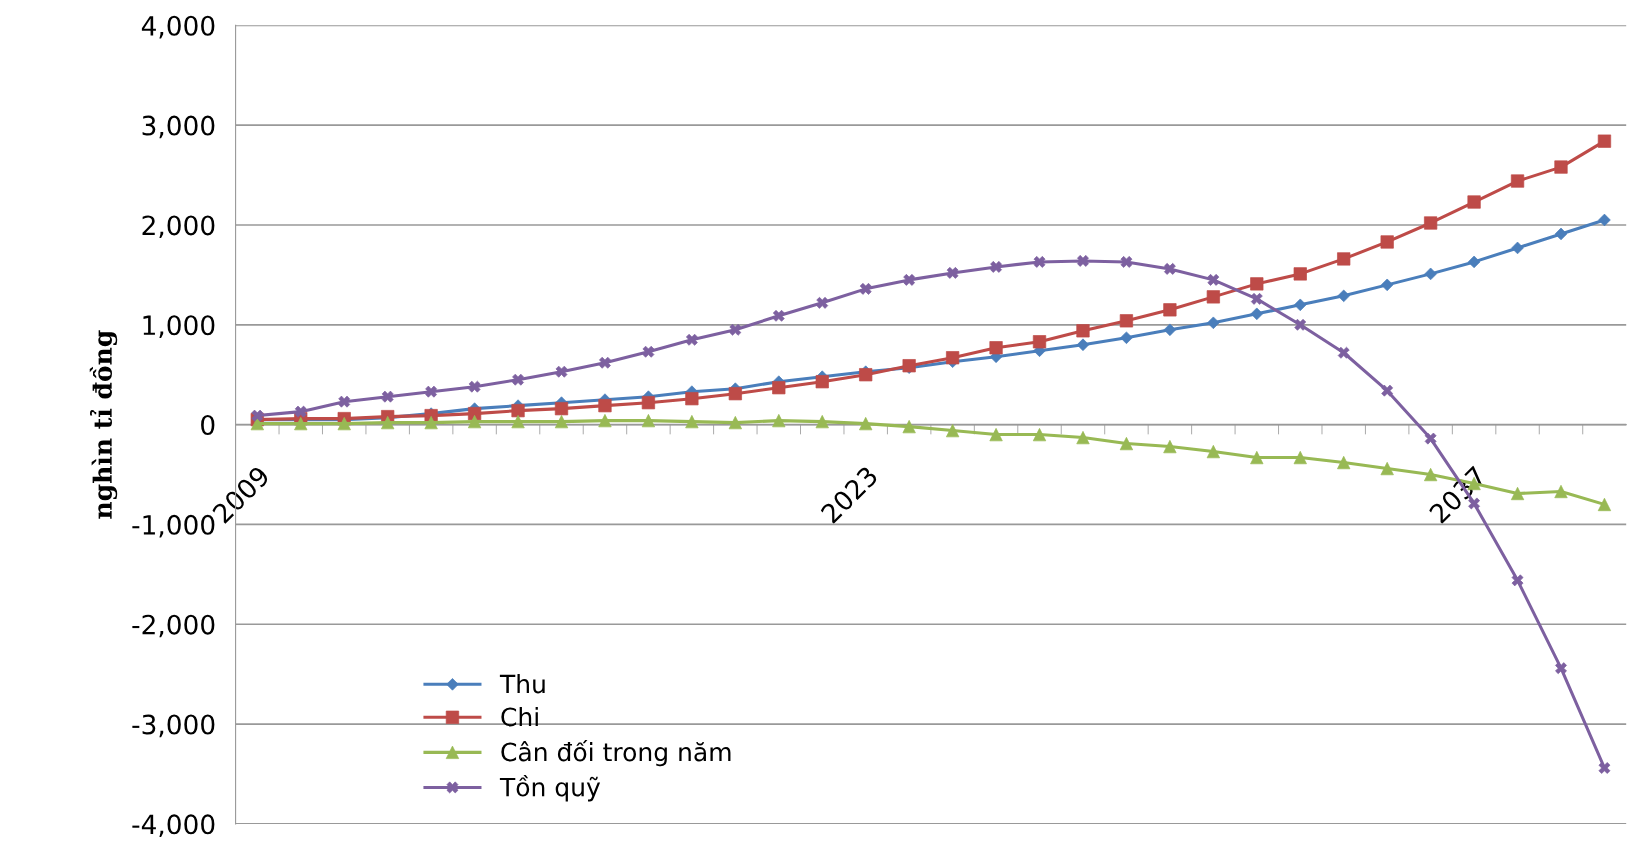 Image resolution: width=1636 pixels, height=845 pixels. What do you see at coordinates (173, 626) in the screenshot?
I see `y-tick-label: -2,000` at bounding box center [173, 626].